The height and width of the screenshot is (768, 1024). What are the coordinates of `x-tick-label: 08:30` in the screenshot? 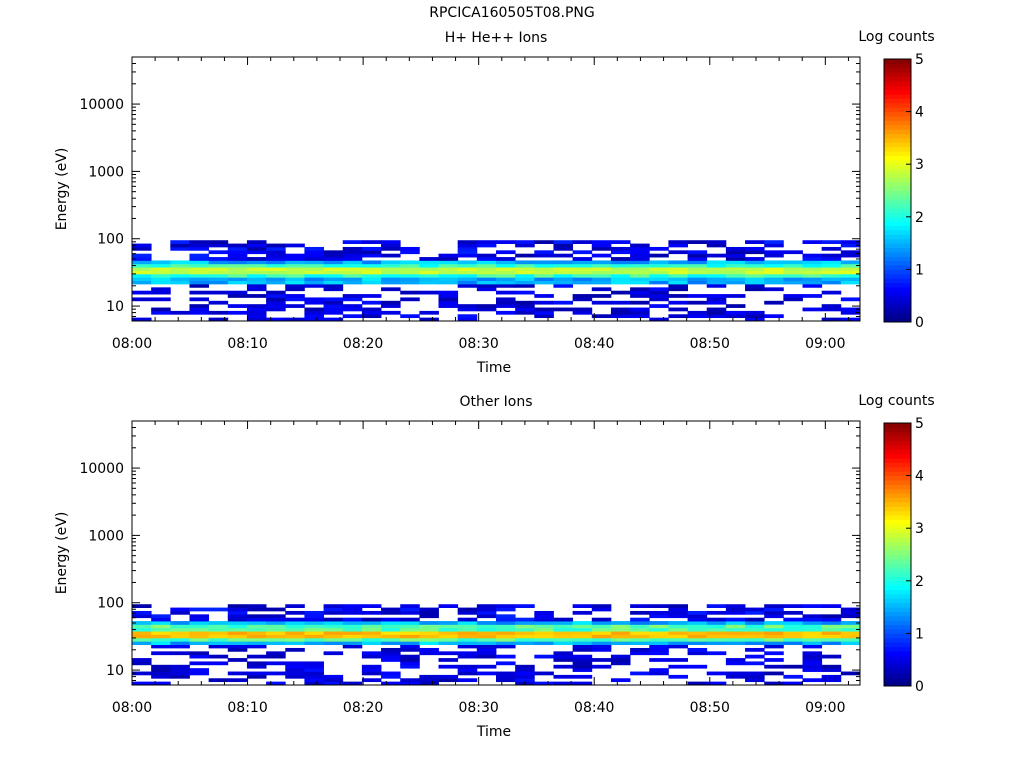 It's located at (478, 344).